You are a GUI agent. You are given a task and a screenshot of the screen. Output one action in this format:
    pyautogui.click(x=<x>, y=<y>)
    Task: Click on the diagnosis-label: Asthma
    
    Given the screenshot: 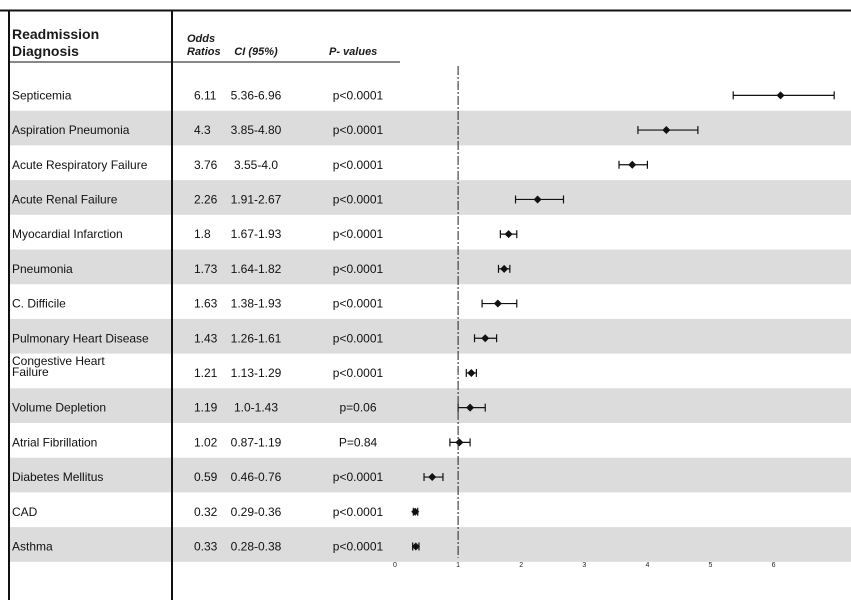 What is the action you would take?
    pyautogui.click(x=32, y=546)
    